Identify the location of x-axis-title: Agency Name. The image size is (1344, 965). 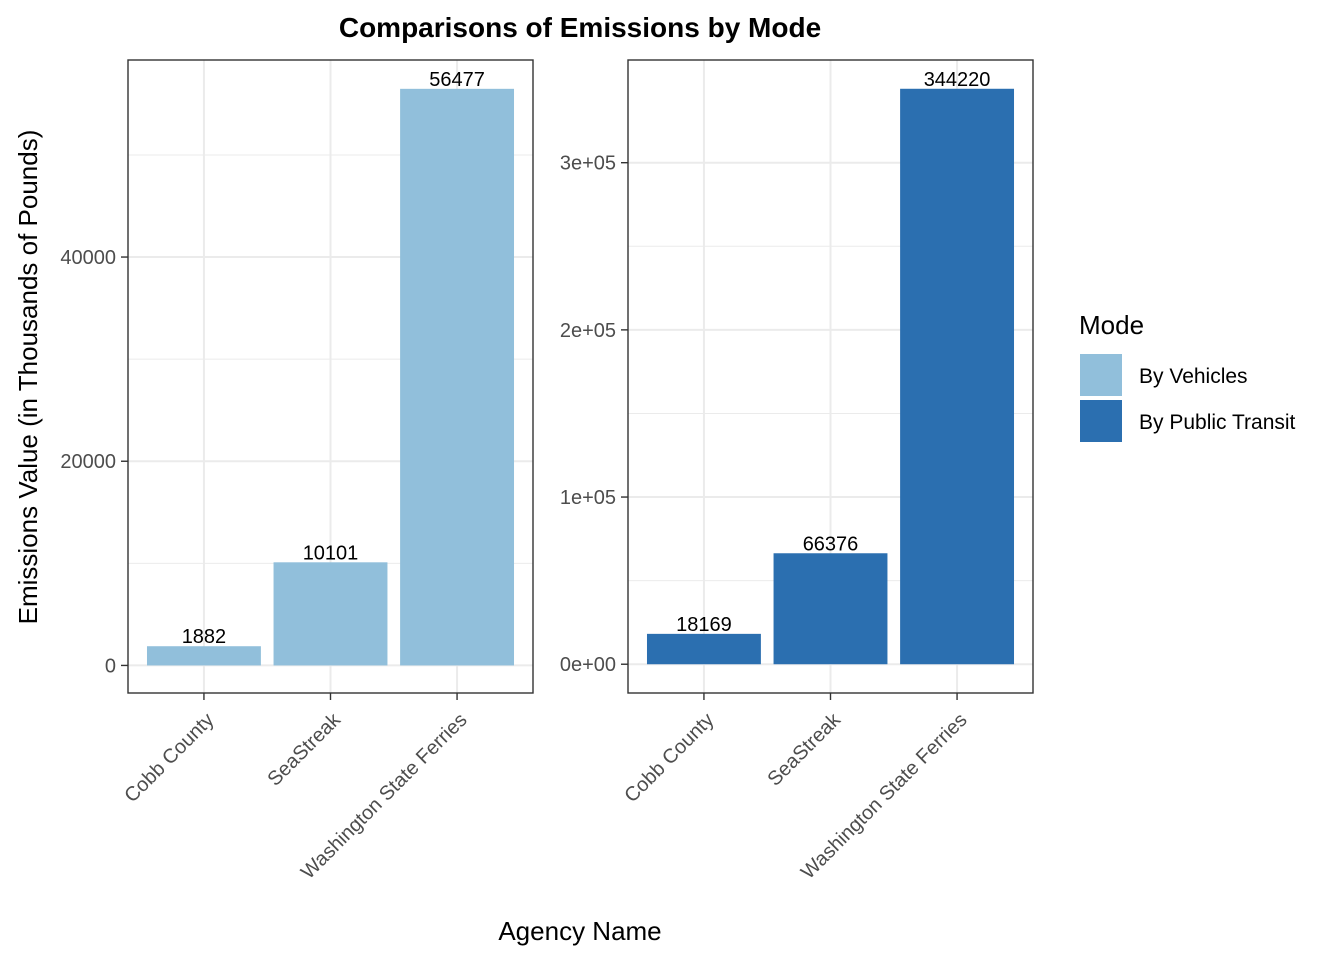
(579, 931).